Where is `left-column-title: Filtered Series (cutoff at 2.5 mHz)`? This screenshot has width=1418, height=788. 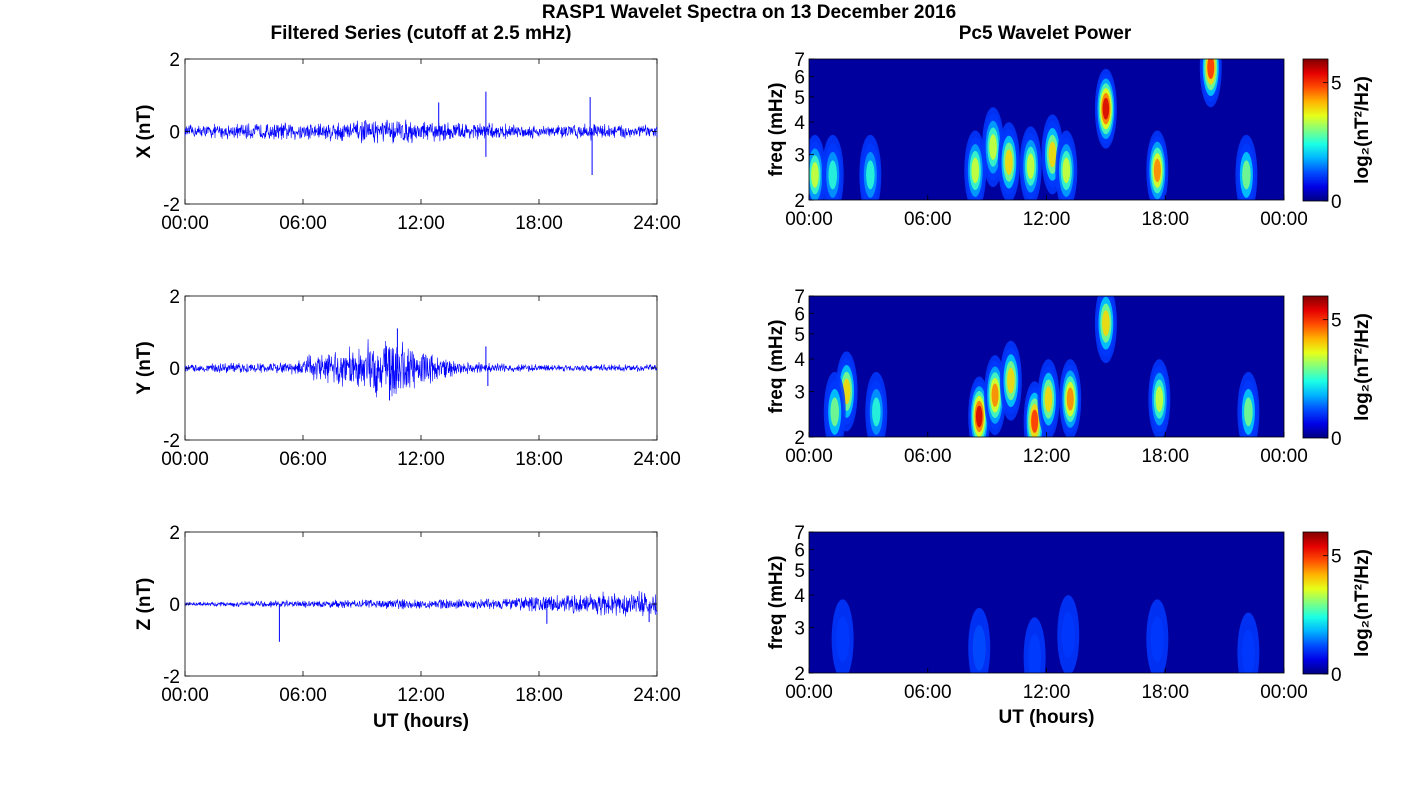 left-column-title: Filtered Series (cutoff at 2.5 mHz) is located at coordinates (421, 33).